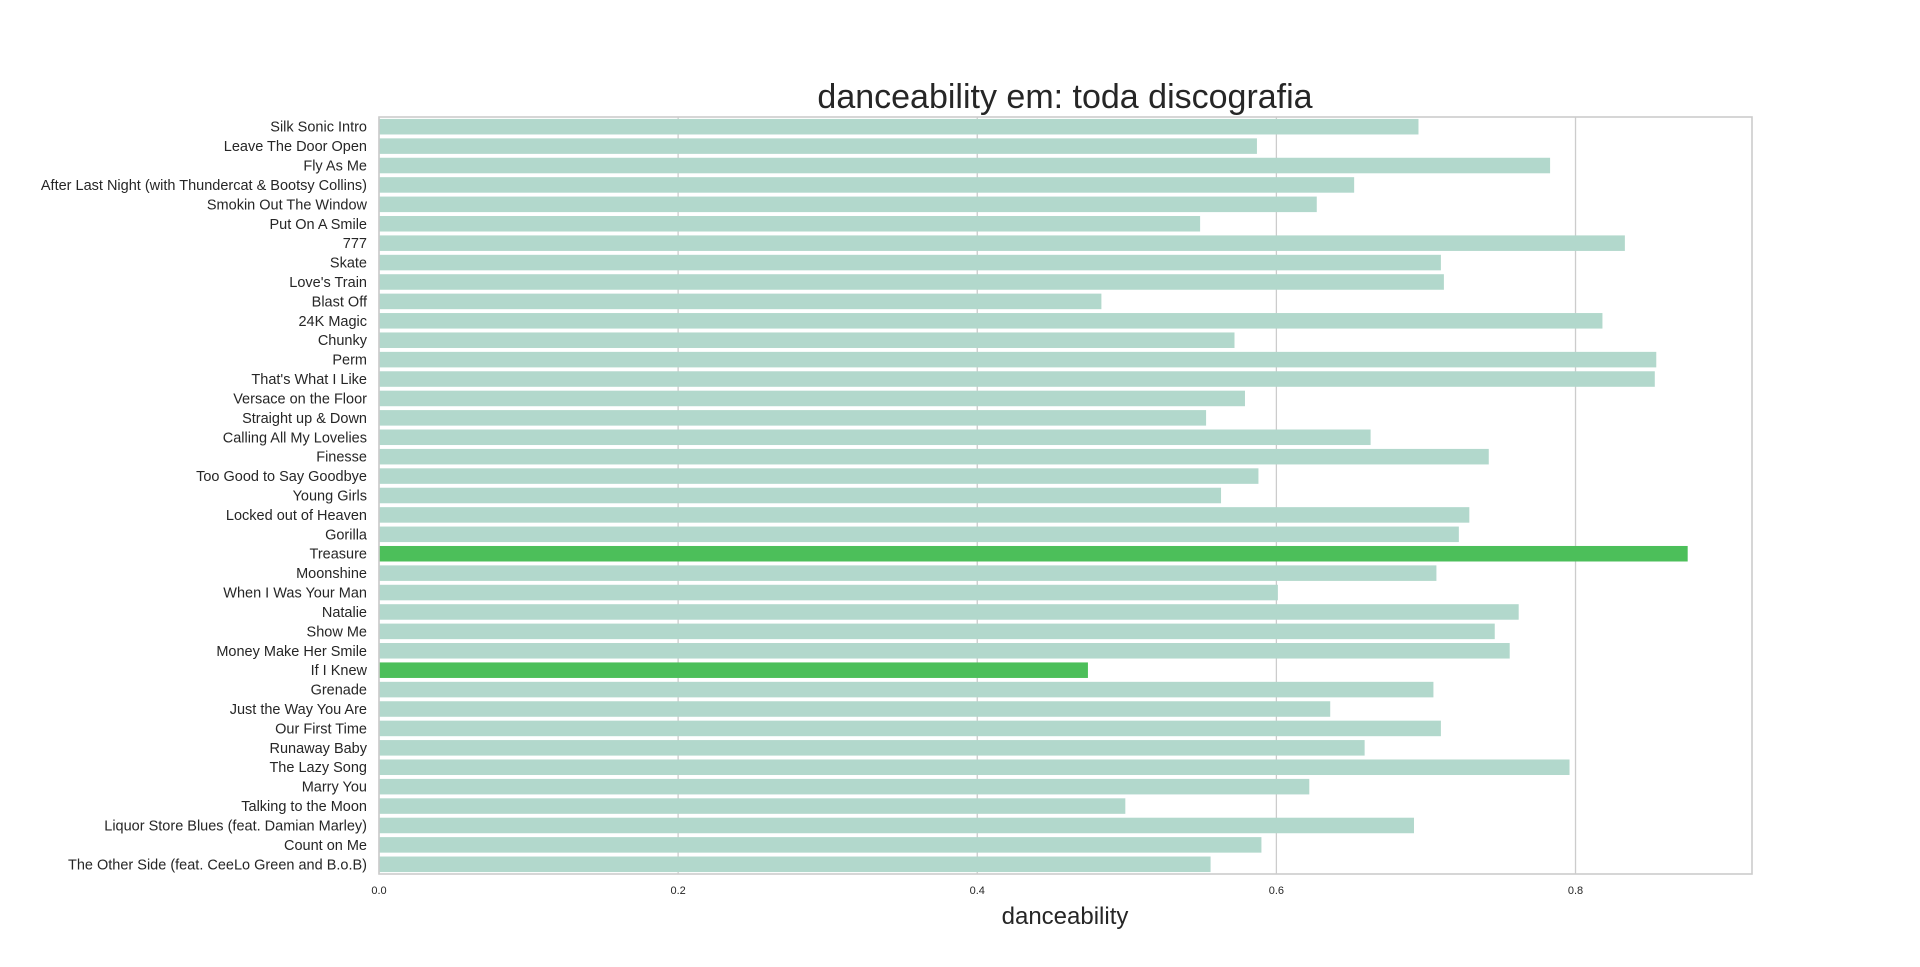 This screenshot has width=1920, height=967. Describe the element at coordinates (341, 458) in the screenshot. I see `y-tick-label: Finesse` at that location.